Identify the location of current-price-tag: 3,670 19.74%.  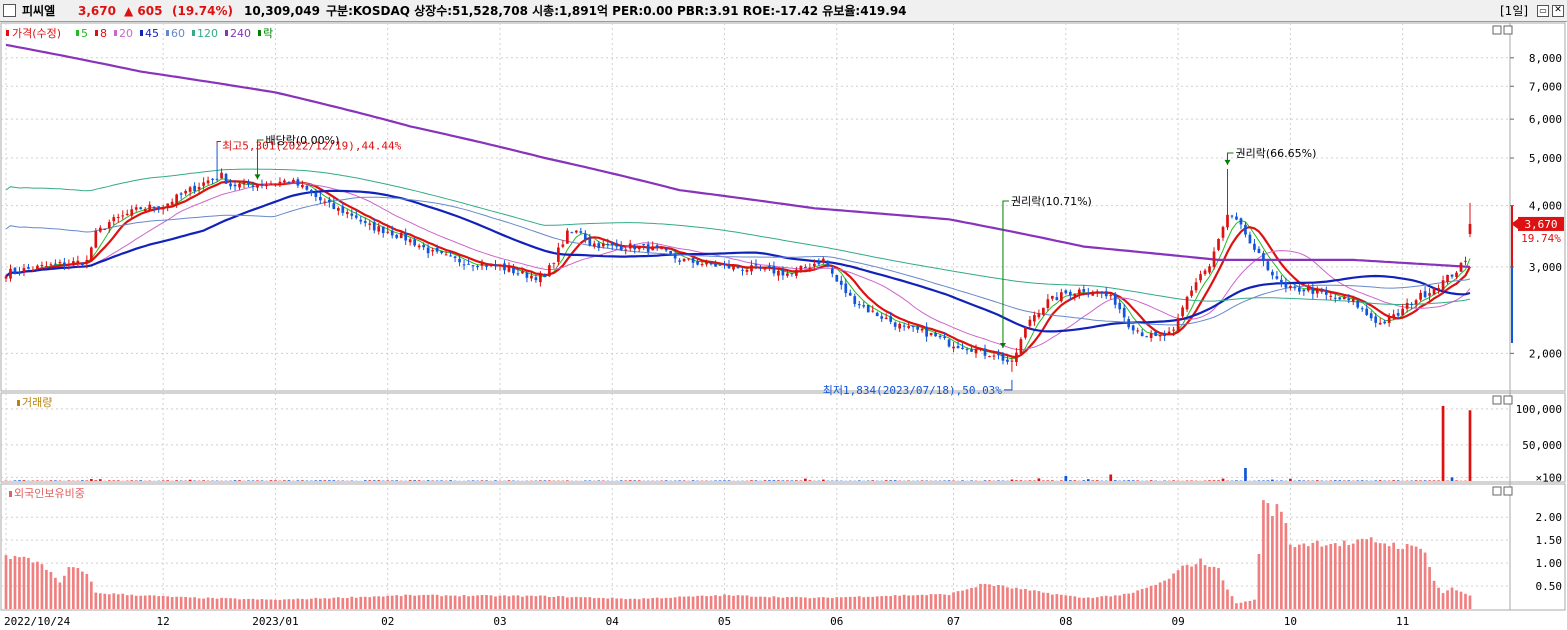
(1537, 230).